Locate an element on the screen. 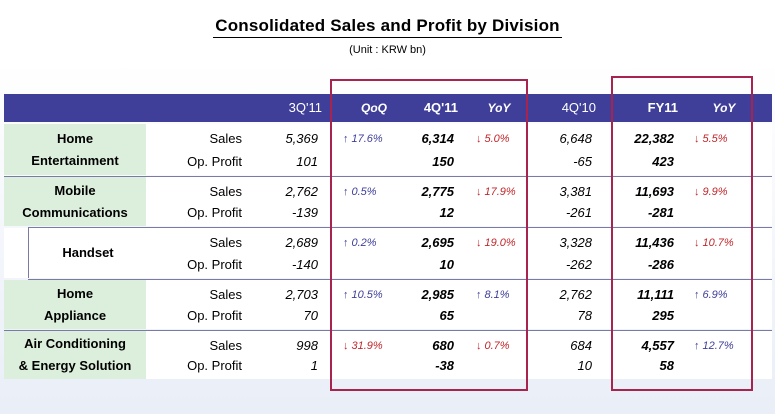  sales-fy-yoy-change: ↓ 10.7% is located at coordinates (722, 243).